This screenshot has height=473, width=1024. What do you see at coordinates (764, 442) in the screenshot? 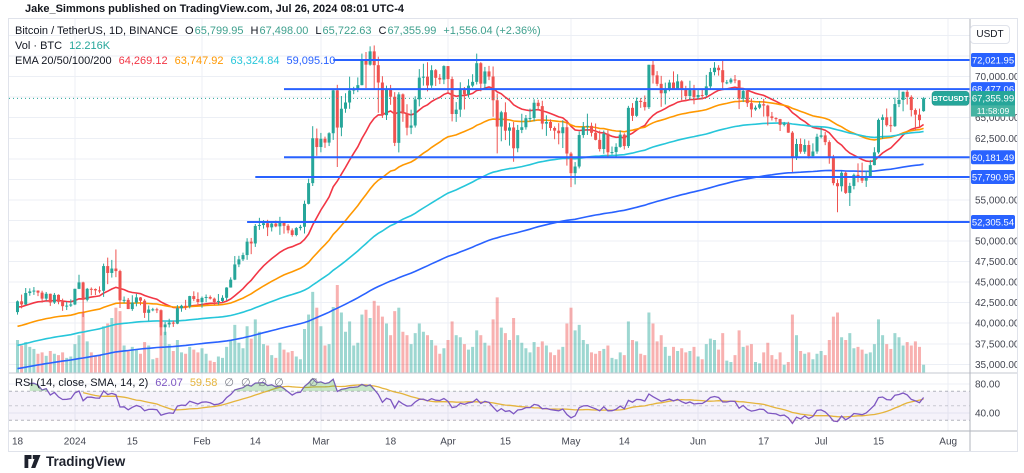
I see `time-tick-label: 17` at bounding box center [764, 442].